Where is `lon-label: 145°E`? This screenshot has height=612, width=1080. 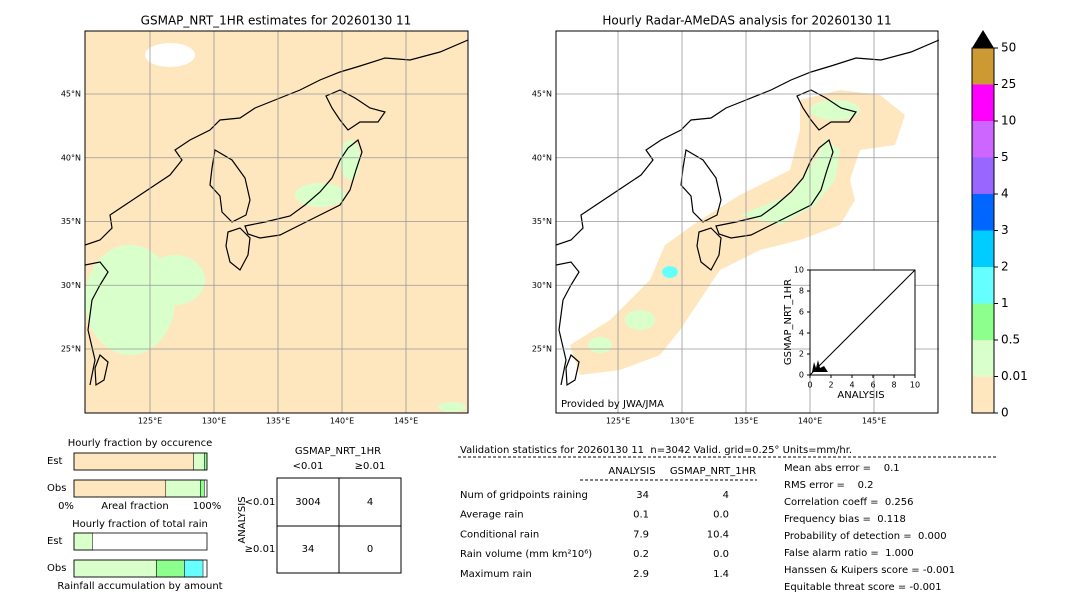 lon-label: 145°E is located at coordinates (406, 421).